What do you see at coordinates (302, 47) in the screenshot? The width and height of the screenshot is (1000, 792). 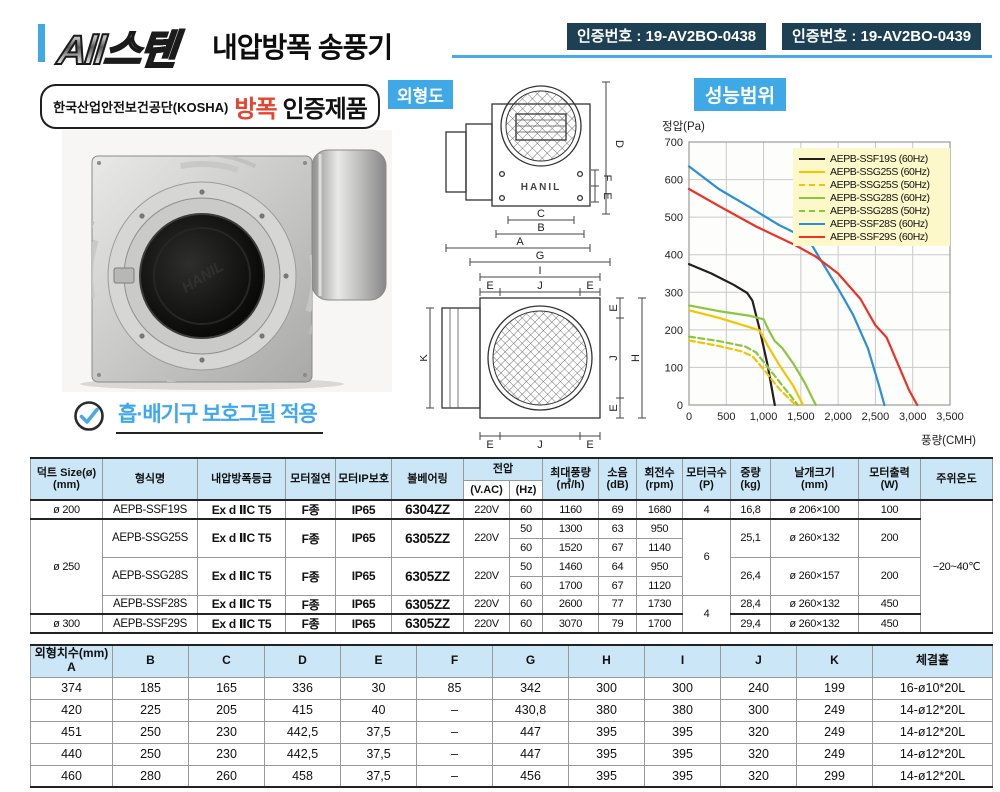 I see `page-title: 내압방폭 송풍기` at bounding box center [302, 47].